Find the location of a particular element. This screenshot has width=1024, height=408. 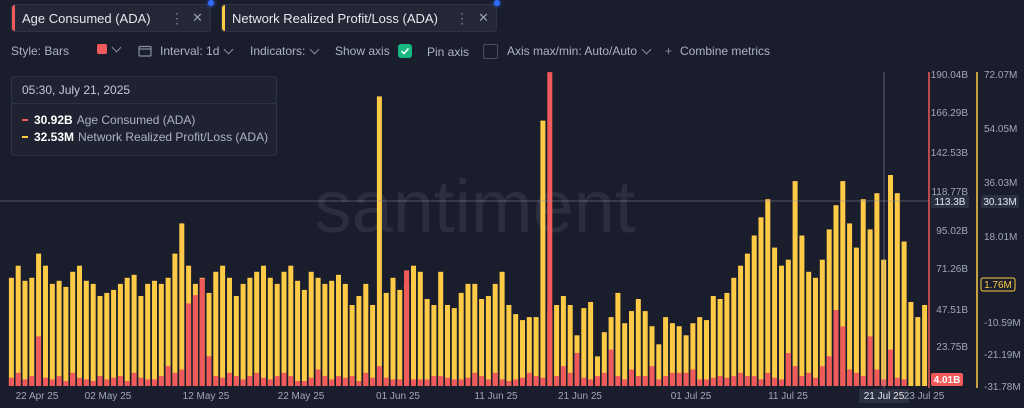

tab-age-consumed: Age Consumed (ADA) ⋮ ✕ is located at coordinates (112, 16).